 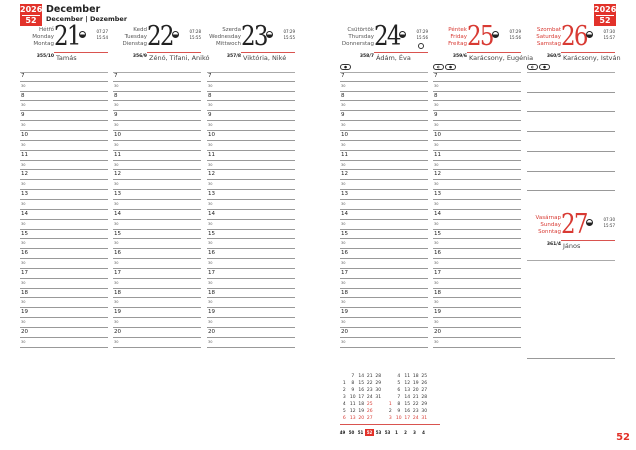 I want to click on weekday-names: Hétfő Monday Montag, so click(x=43, y=37).